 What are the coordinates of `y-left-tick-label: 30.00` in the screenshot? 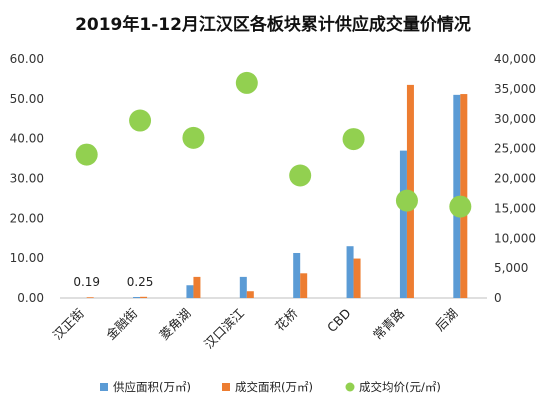 It's located at (27, 179).